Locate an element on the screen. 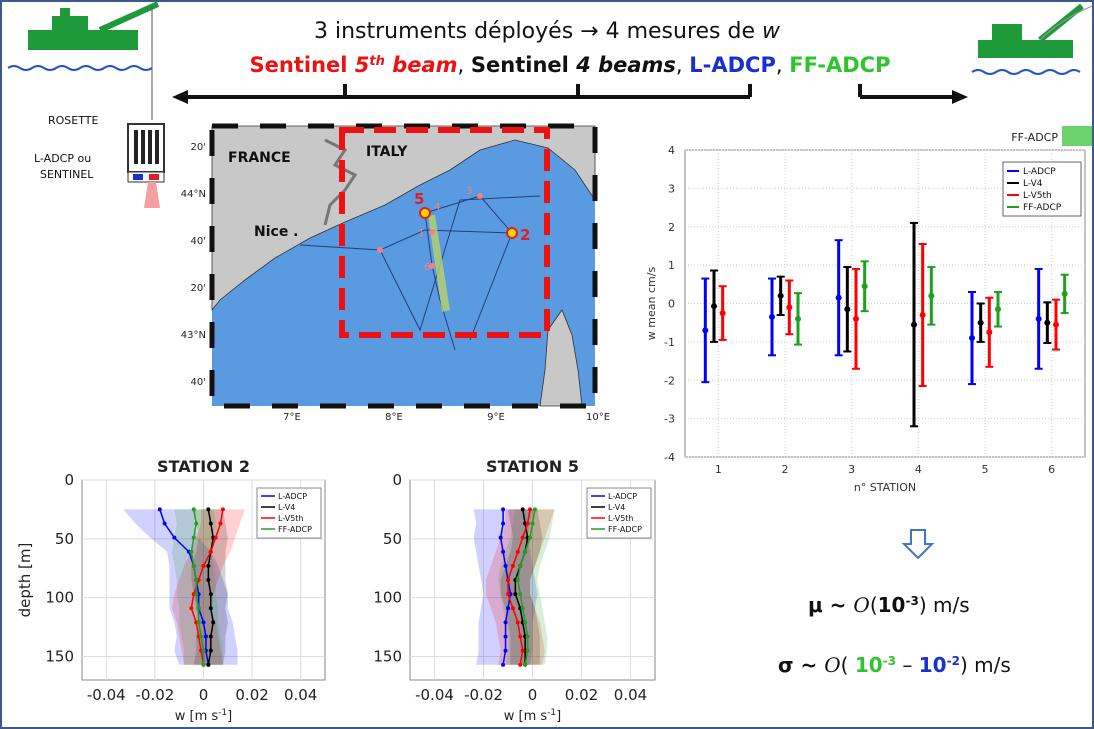 The height and width of the screenshot is (729, 1094). mu-symbol: μ ~ is located at coordinates (830, 605).